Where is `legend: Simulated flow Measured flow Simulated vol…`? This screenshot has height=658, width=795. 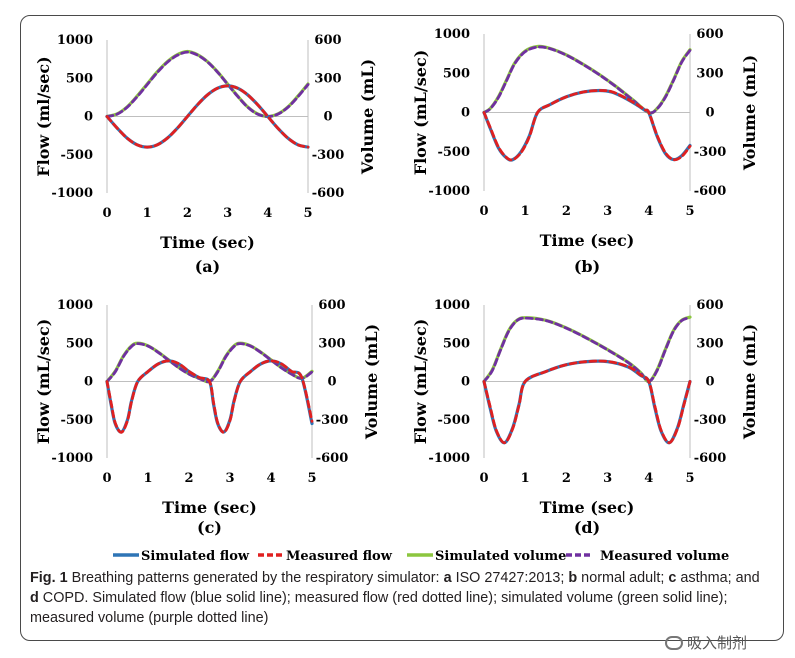
legend: Simulated flow Measured flow Simulated vol… is located at coordinates (421, 556).